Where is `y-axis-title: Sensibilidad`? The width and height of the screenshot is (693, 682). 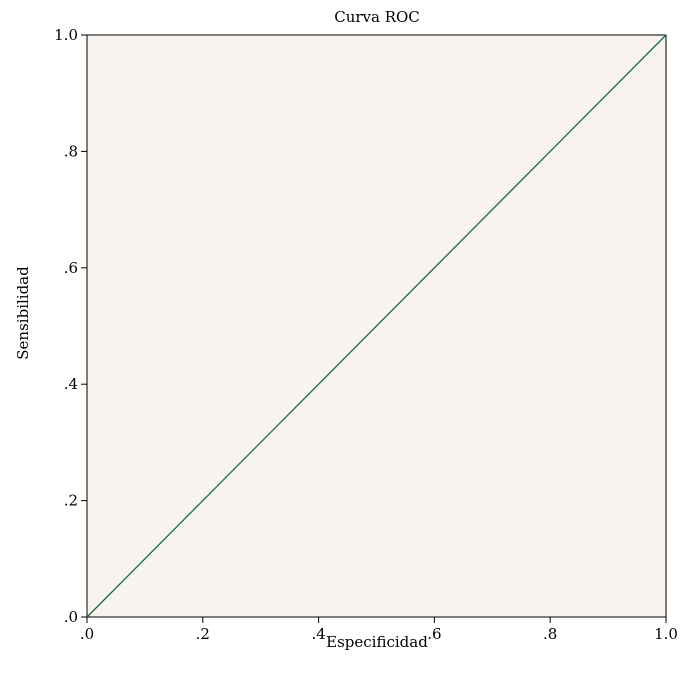 y-axis-title: Sensibilidad is located at coordinates (23, 313).